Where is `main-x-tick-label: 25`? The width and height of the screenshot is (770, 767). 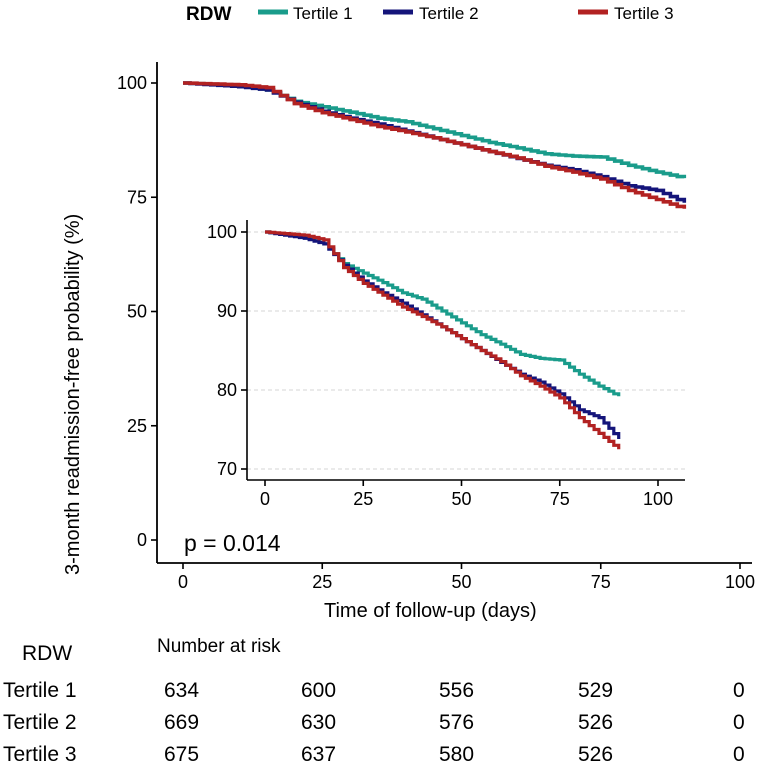 main-x-tick-label: 25 is located at coordinates (322, 582).